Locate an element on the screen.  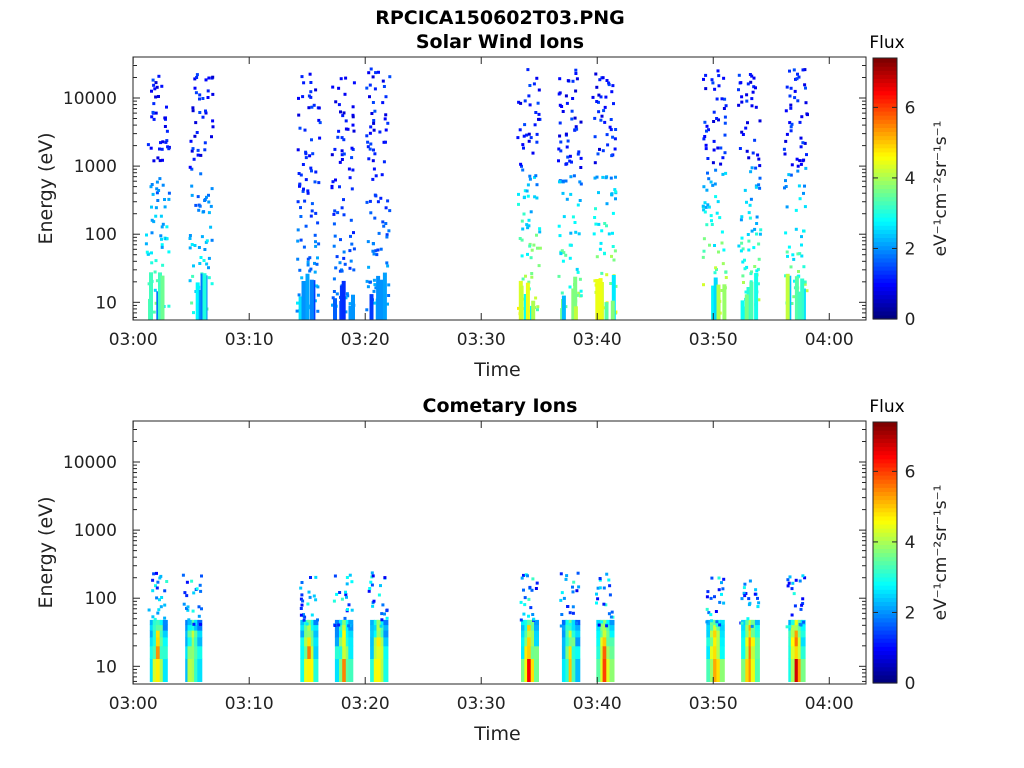
y-tick-label: 1000 is located at coordinates (95, 167).